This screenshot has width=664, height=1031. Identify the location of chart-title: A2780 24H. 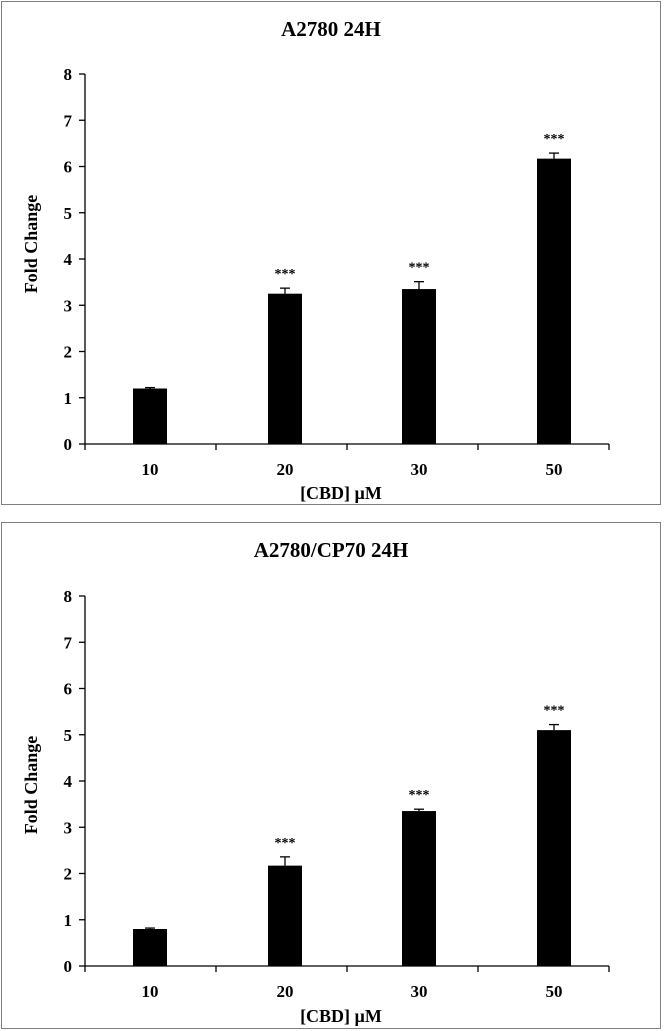
(331, 29).